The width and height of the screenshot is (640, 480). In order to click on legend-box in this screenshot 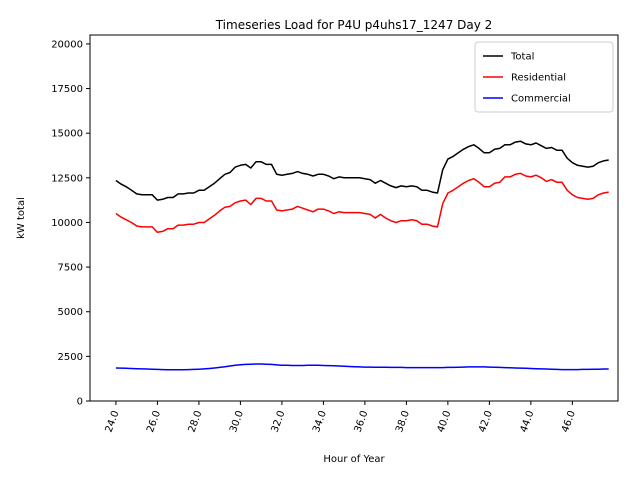, I will do `click(544, 77)`.